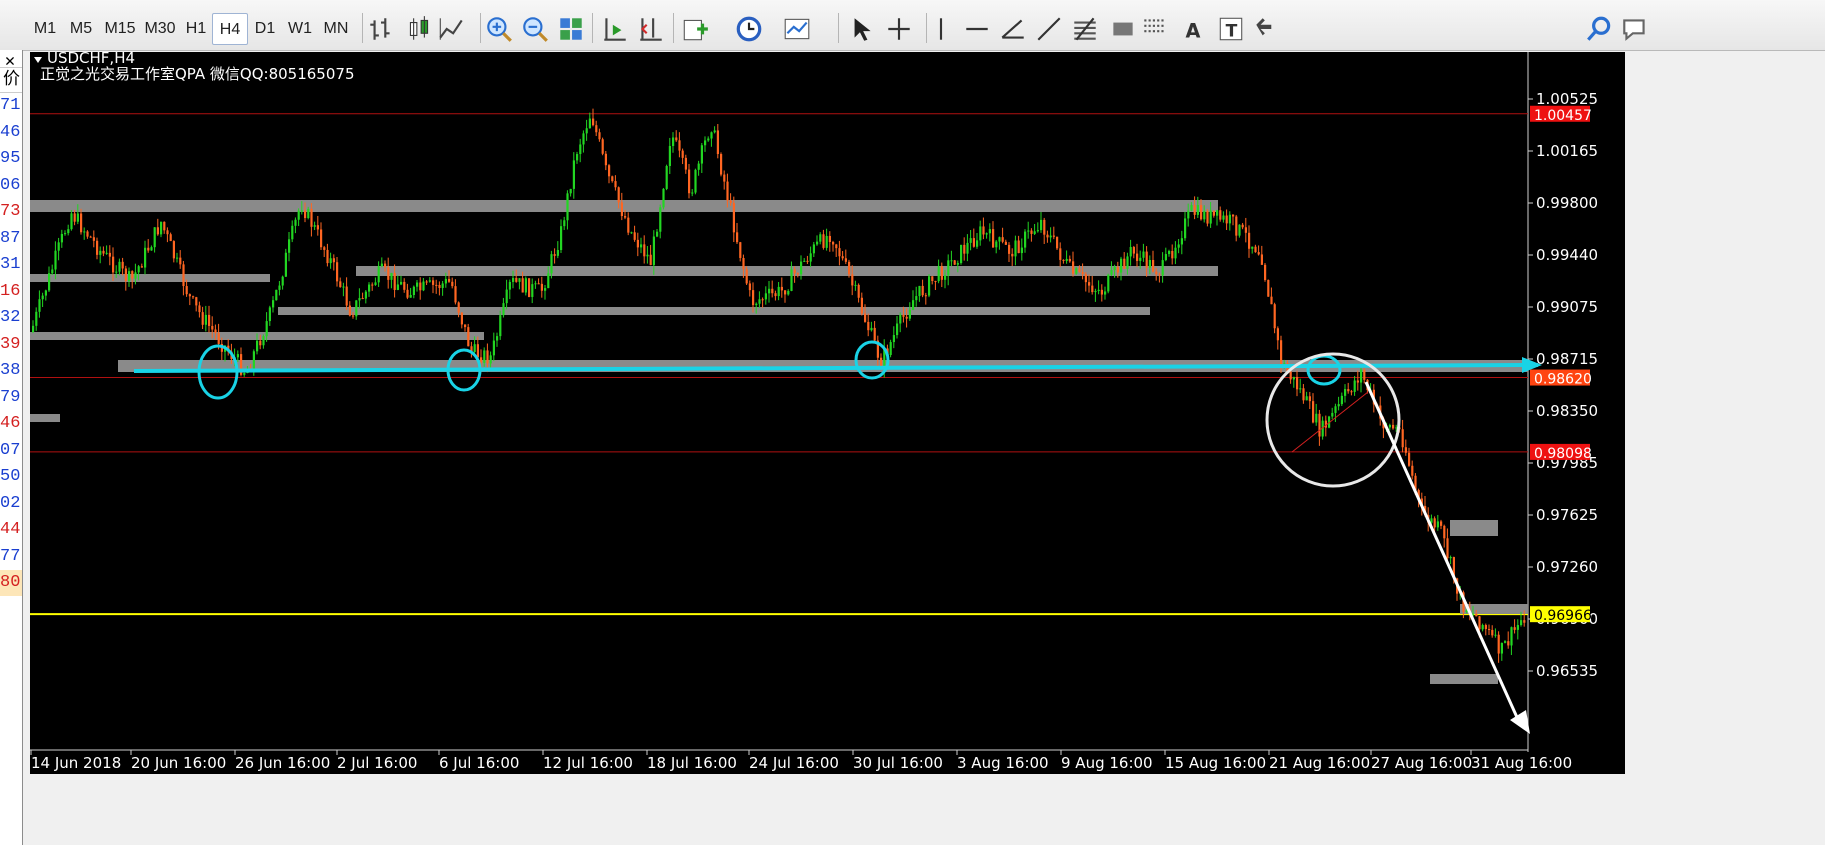 The width and height of the screenshot is (1825, 845). What do you see at coordinates (336, 28) in the screenshot?
I see `timeframe-mn-button: MN` at bounding box center [336, 28].